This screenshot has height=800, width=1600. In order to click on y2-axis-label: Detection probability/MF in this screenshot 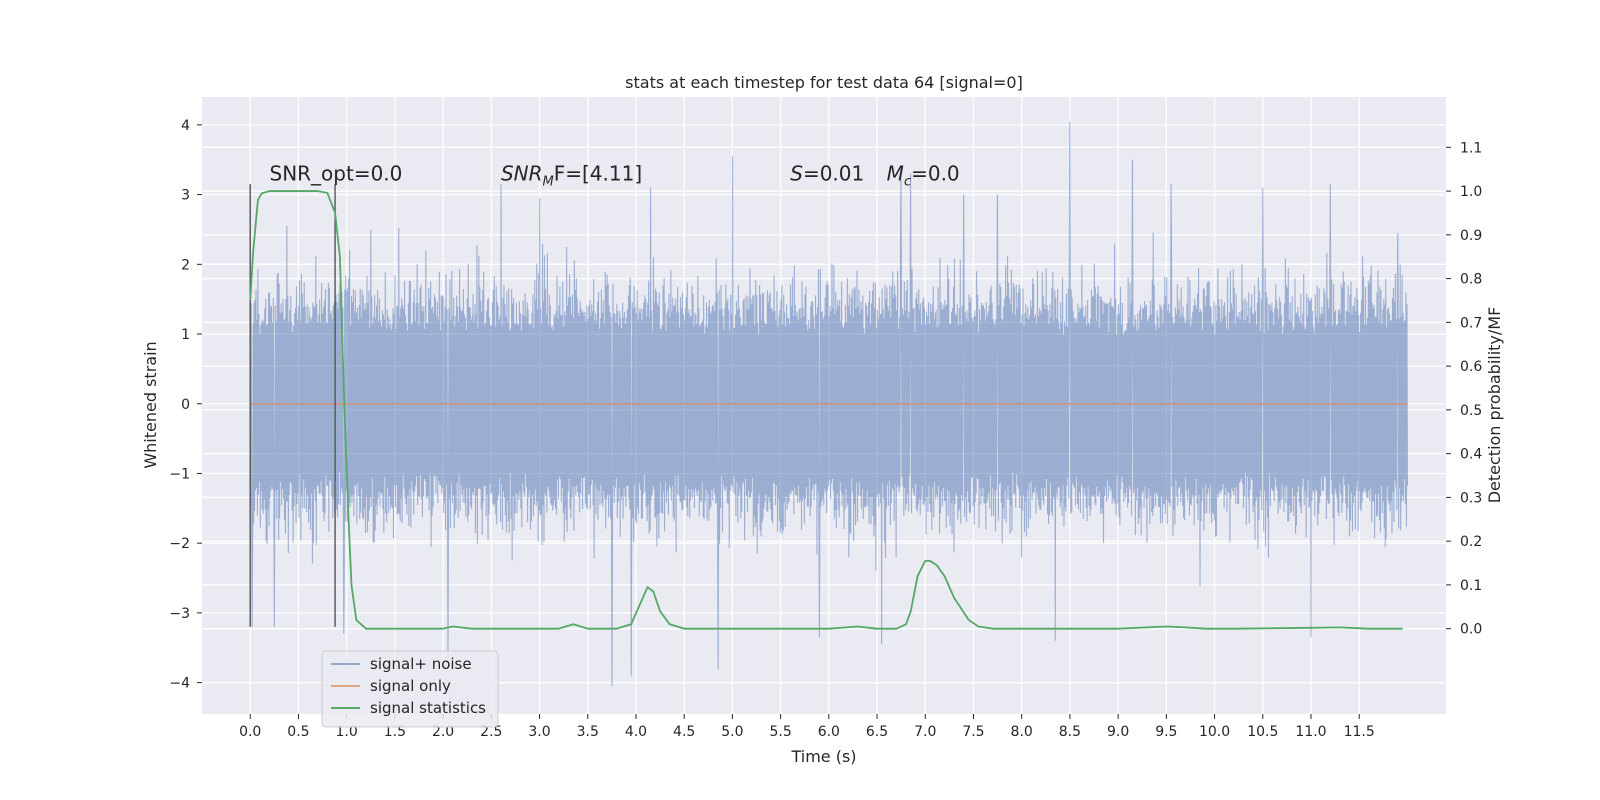, I will do `click(1494, 405)`.